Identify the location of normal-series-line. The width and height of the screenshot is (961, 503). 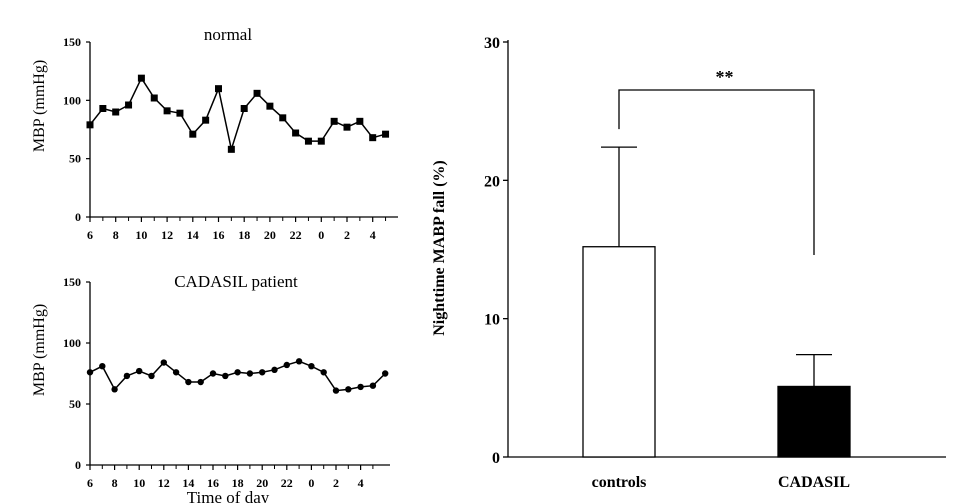
(237, 114).